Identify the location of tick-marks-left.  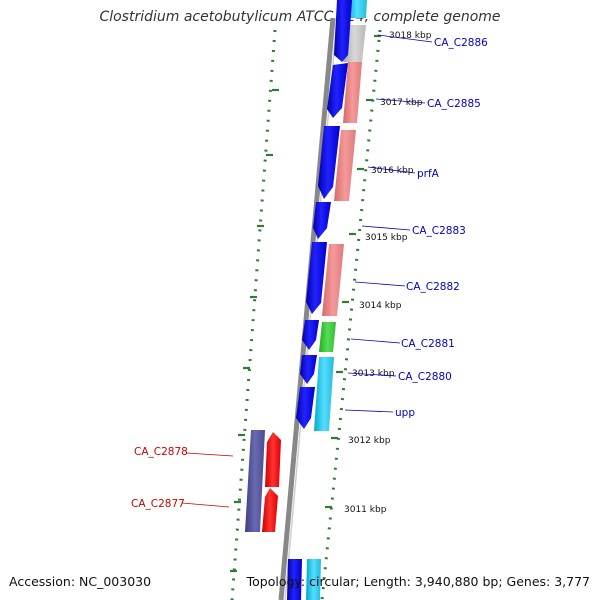
(254, 330).